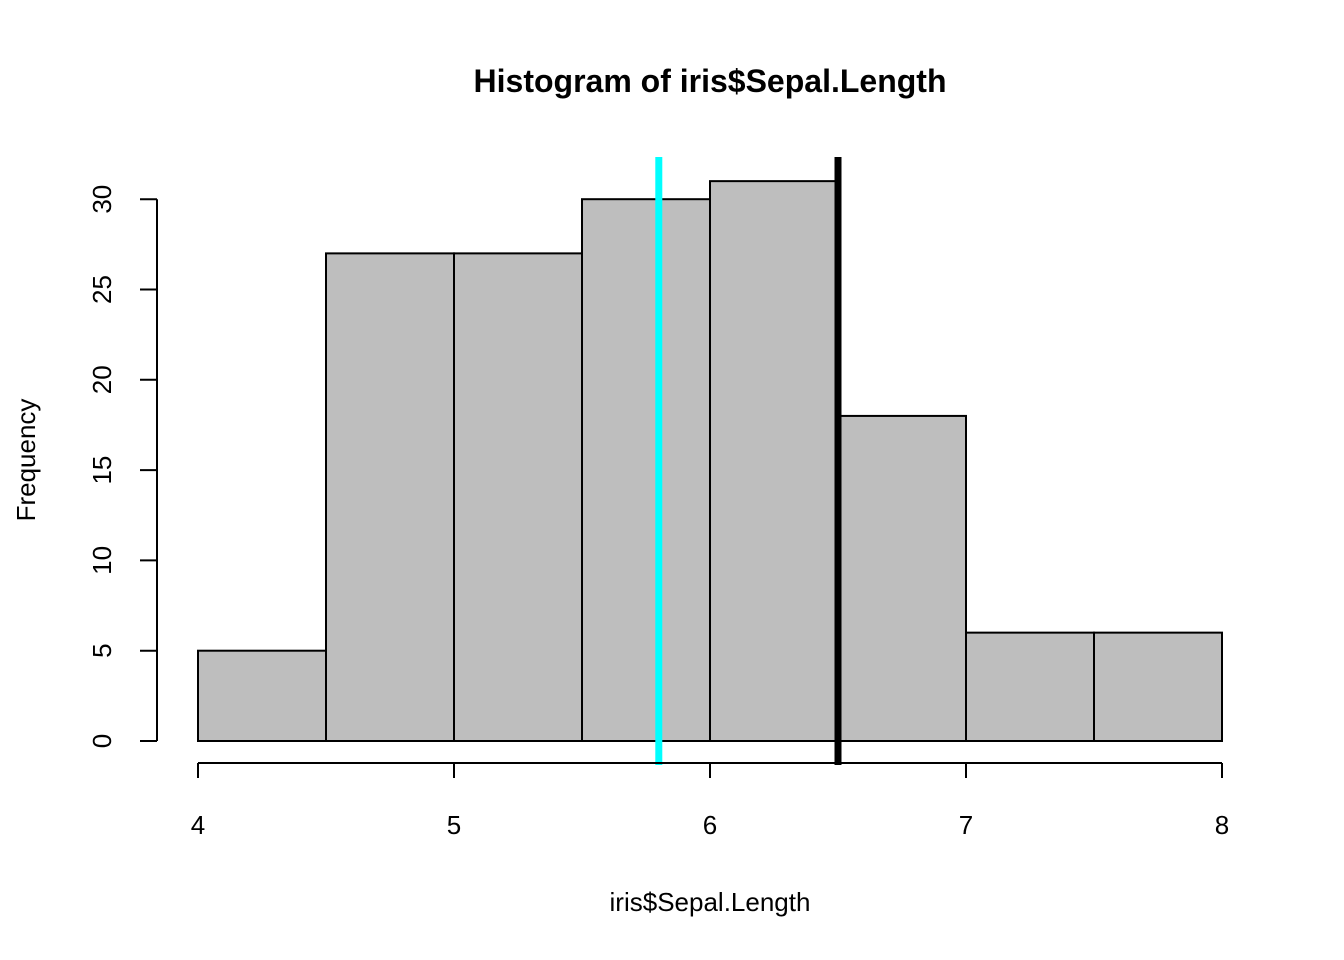  Describe the element at coordinates (710, 81) in the screenshot. I see `chart-title: Histogram of iris$Sepal.Length` at that location.